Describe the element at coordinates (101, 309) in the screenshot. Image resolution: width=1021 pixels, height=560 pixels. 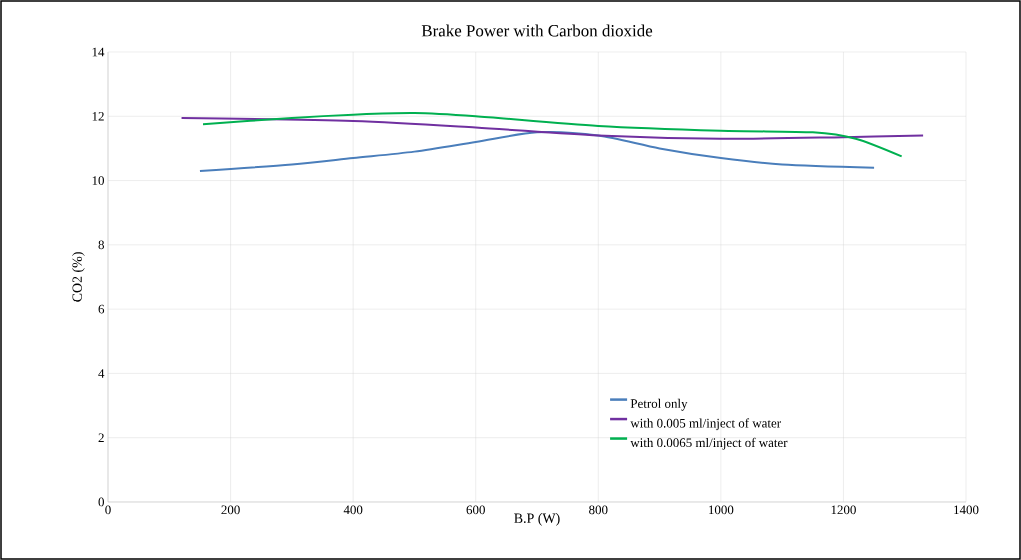
I see `y-tick-label: 6` at that location.